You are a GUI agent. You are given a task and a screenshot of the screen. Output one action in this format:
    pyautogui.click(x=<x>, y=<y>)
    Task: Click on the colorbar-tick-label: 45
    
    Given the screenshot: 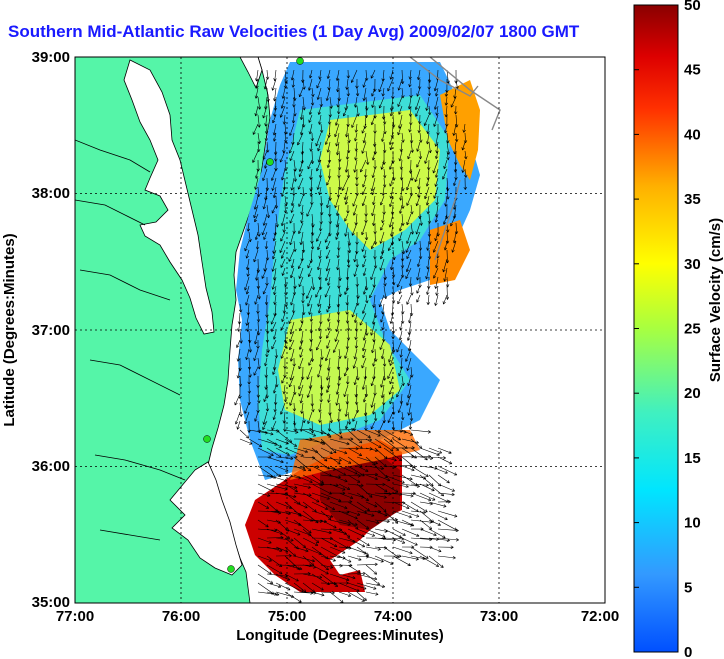 What is the action you would take?
    pyautogui.click(x=692, y=70)
    